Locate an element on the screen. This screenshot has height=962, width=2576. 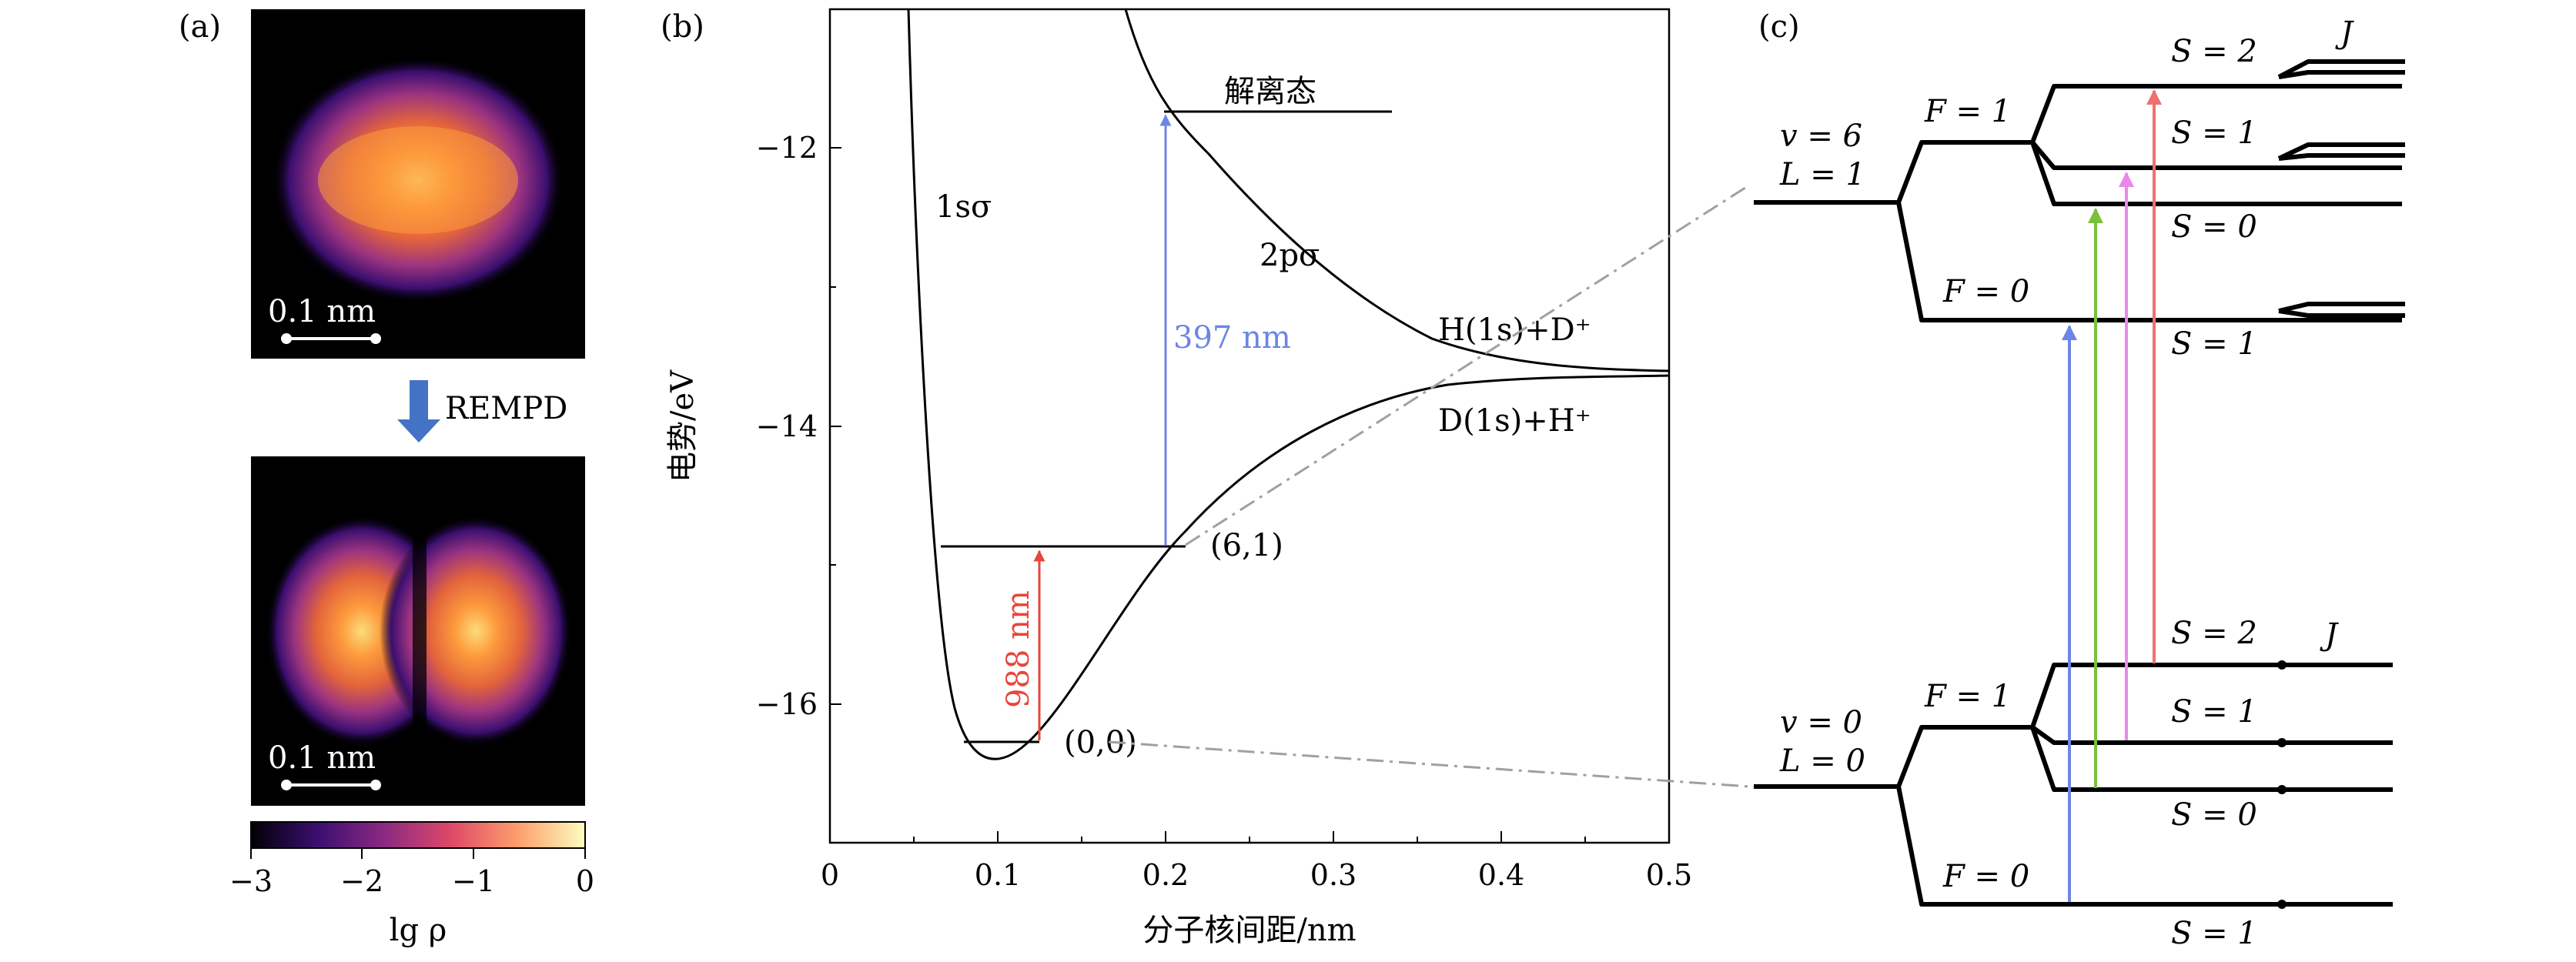
upper-j-label: J is located at coordinates (2345, 33).